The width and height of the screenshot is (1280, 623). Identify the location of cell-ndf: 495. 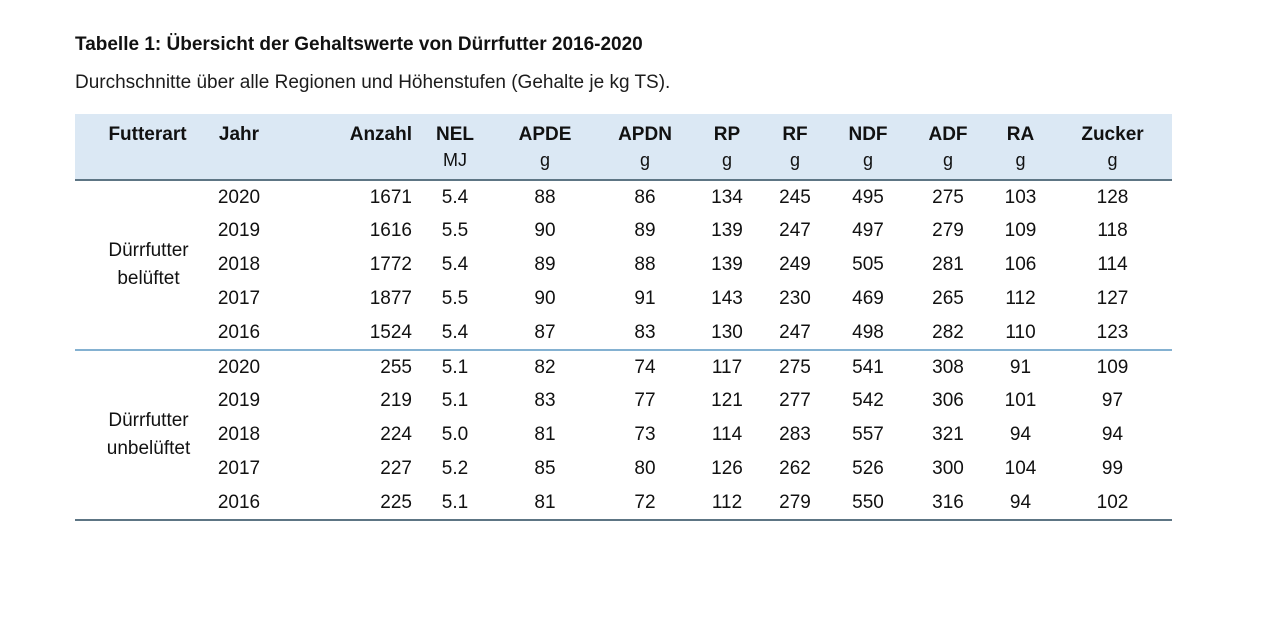
(868, 197).